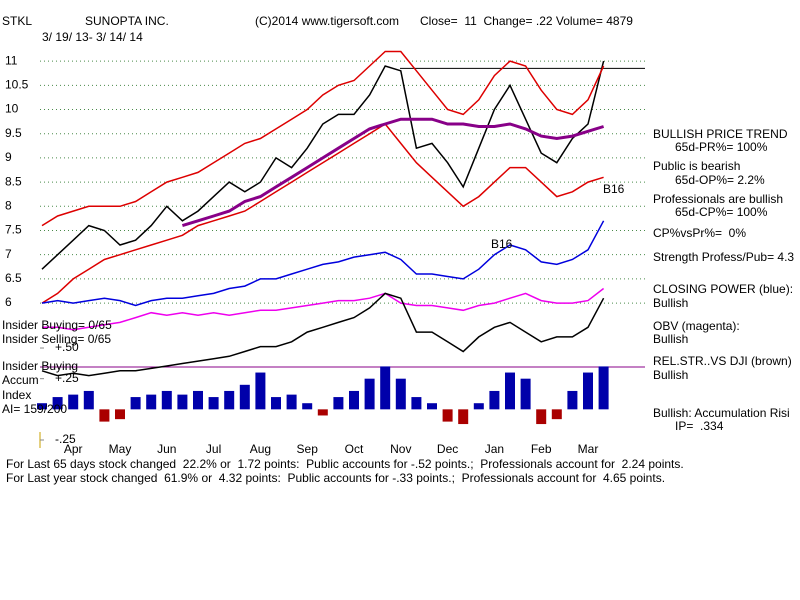 The height and width of the screenshot is (600, 800). What do you see at coordinates (699, 426) in the screenshot?
I see `side-panel-text: IP= .334` at bounding box center [699, 426].